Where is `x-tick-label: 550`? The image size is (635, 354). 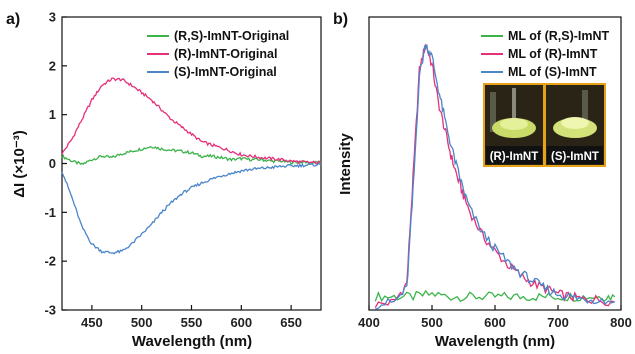
x-tick-label: 550 is located at coordinates (192, 322).